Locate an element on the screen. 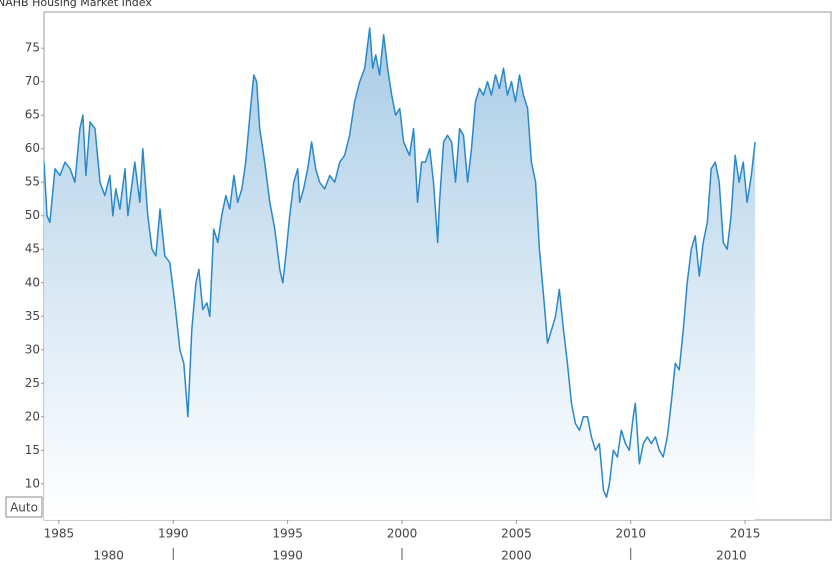 Image resolution: width=832 pixels, height=567 pixels. x-tick-label: 2015 is located at coordinates (745, 534).